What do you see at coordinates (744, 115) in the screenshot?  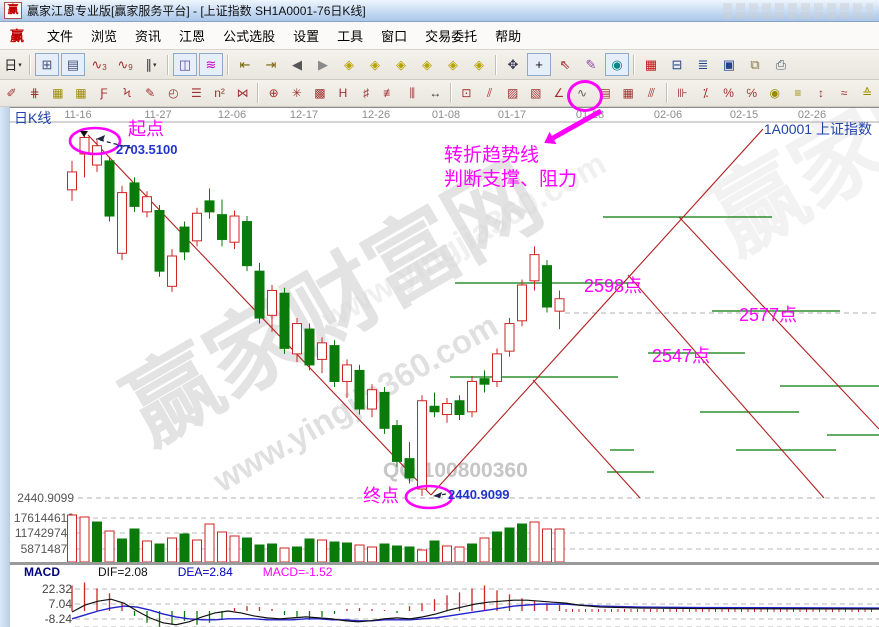 I see `svg-text: 02-15` at bounding box center [744, 115].